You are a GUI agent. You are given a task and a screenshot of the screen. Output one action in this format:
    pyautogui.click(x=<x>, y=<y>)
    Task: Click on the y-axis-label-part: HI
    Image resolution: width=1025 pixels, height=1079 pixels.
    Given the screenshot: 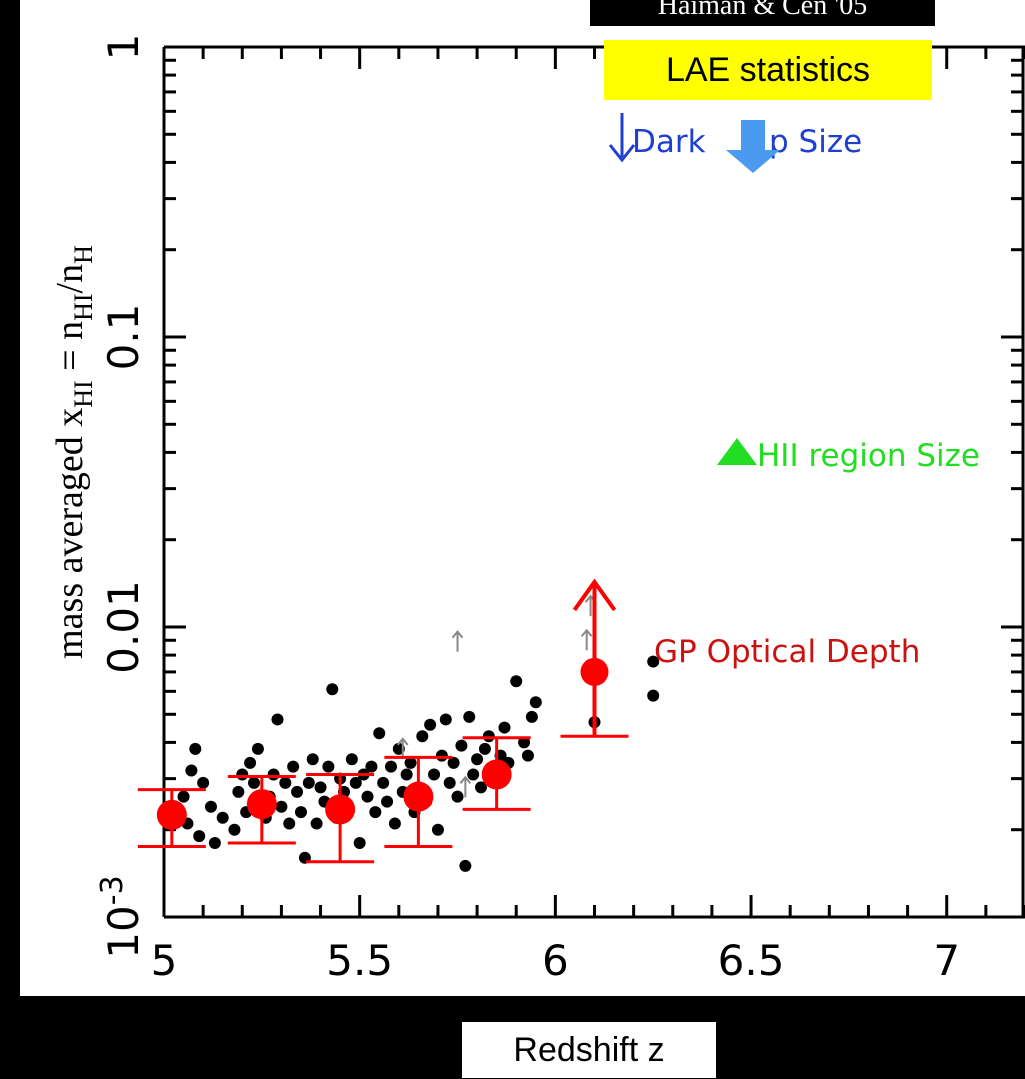 What is the action you would take?
    pyautogui.click(x=83, y=306)
    